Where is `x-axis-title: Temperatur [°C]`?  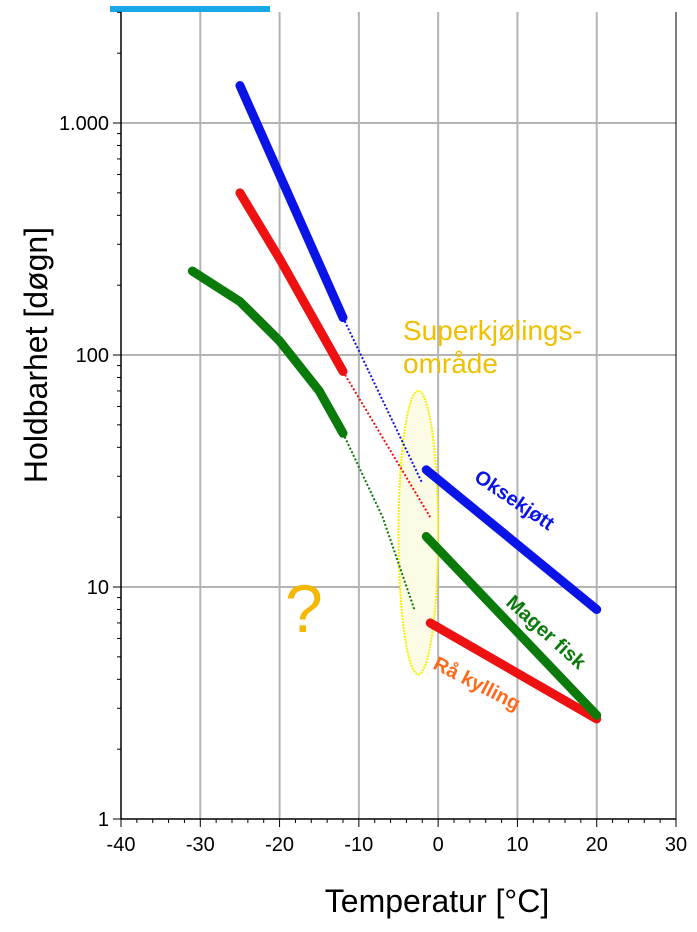
x-axis-title: Temperatur [°C] is located at coordinates (437, 901).